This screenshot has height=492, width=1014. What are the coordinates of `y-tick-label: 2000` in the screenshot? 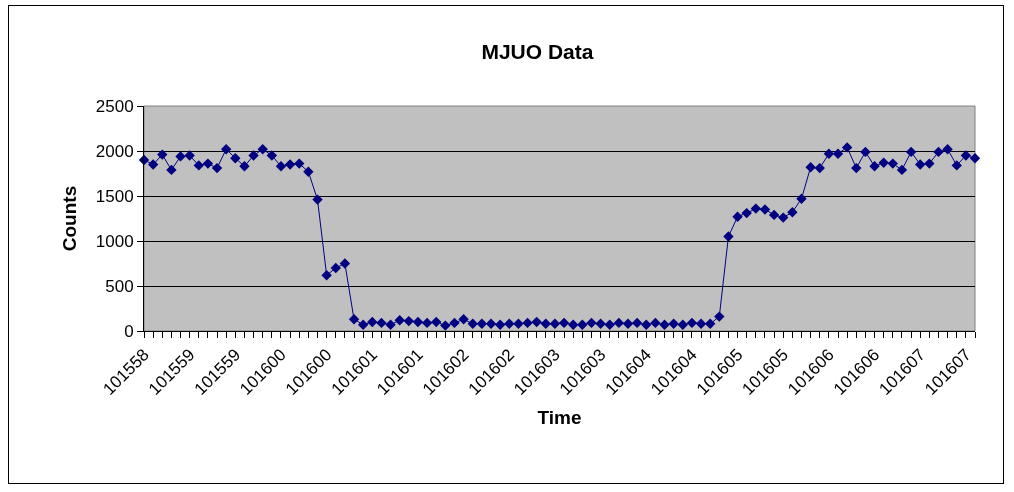 It's located at (114, 151).